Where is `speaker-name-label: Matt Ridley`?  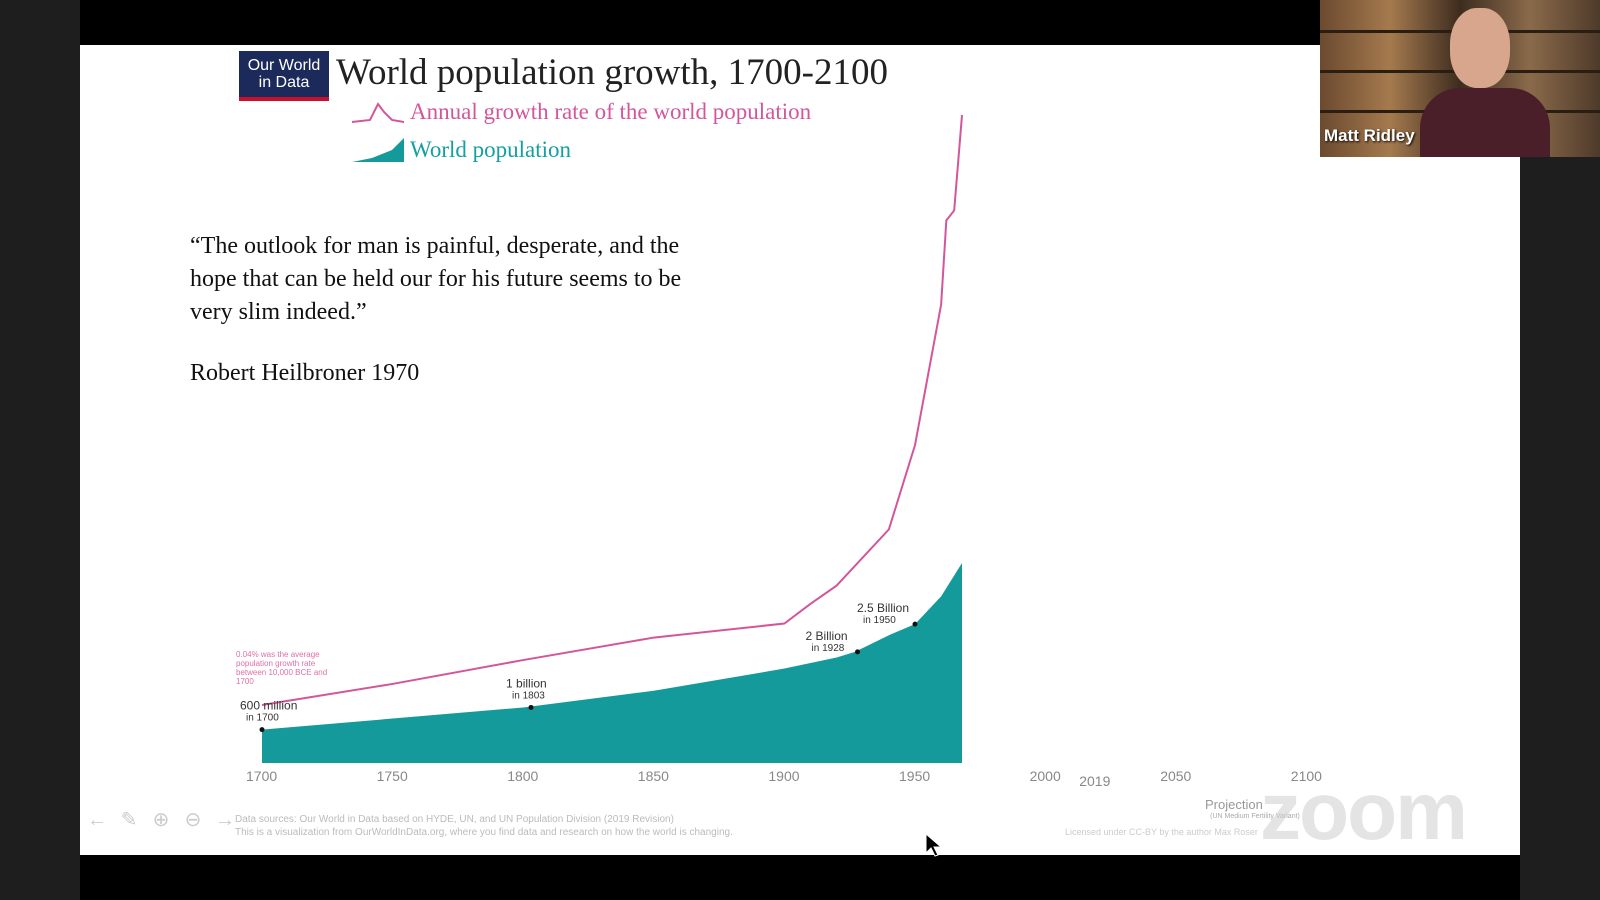 speaker-name-label: Matt Ridley is located at coordinates (1369, 135).